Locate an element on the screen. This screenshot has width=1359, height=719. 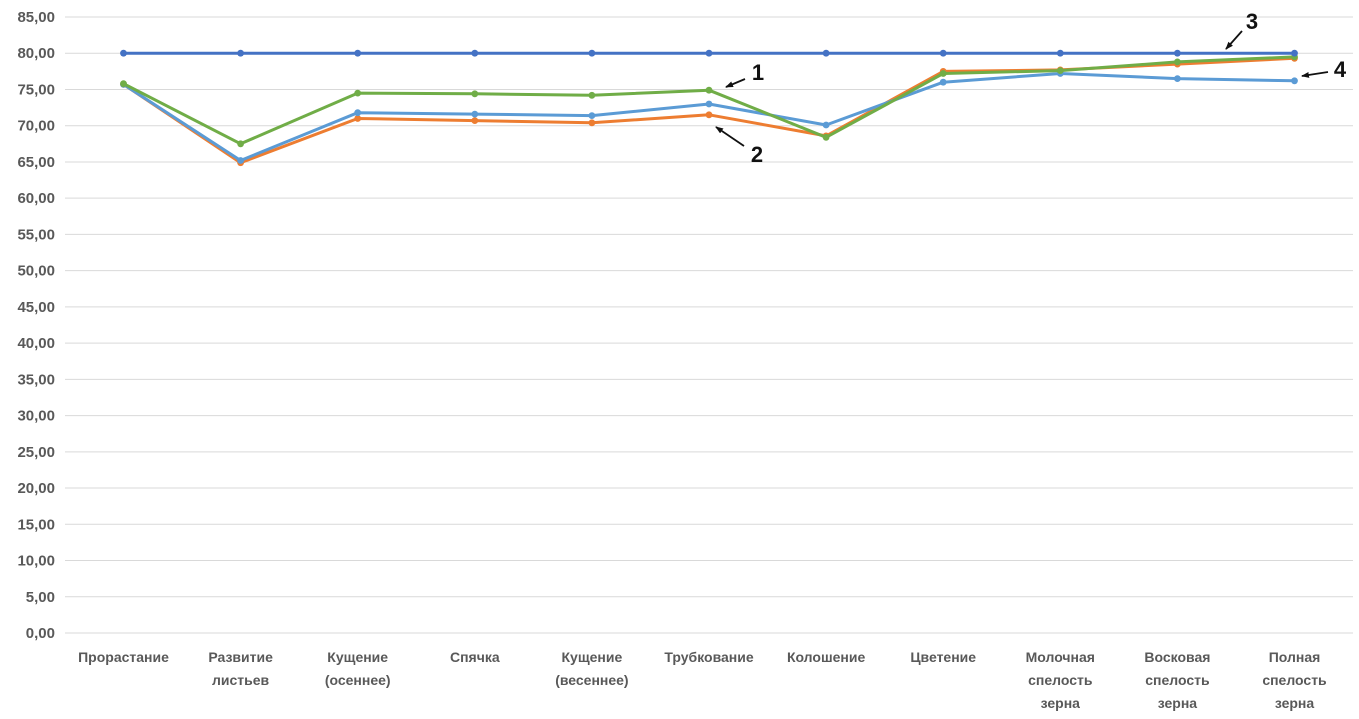
annotation-label-1: 1 is located at coordinates (758, 72).